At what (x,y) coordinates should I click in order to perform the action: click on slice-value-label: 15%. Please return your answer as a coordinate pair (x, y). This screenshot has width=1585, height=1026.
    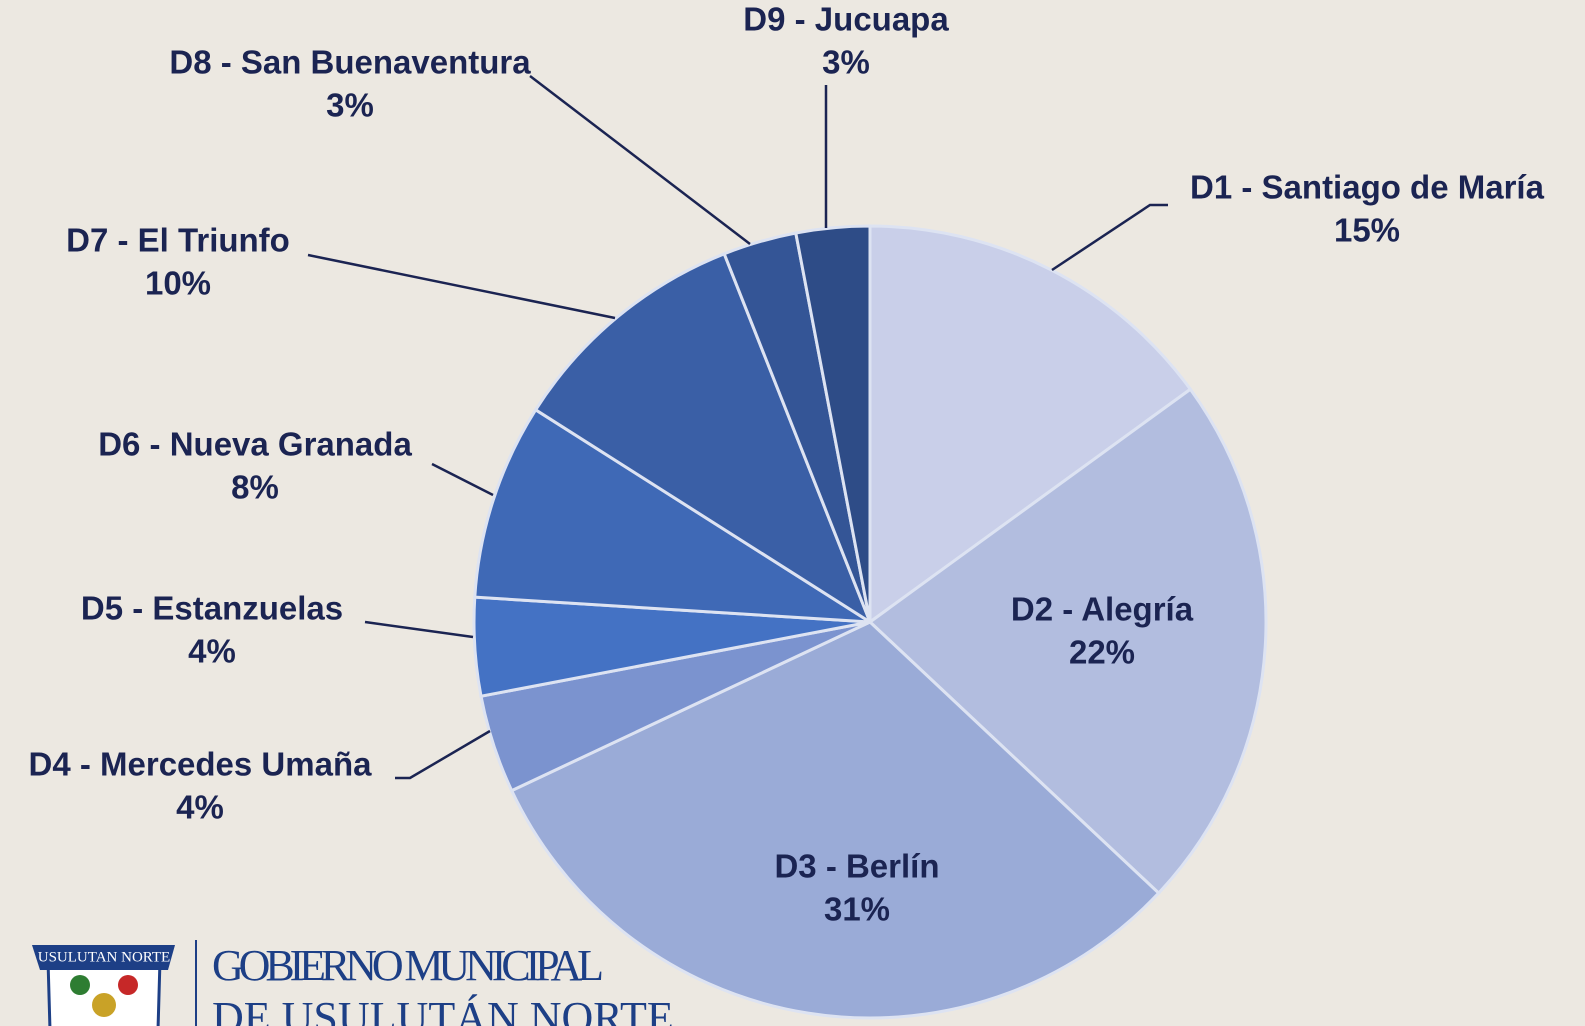
    Looking at the image, I should click on (1367, 230).